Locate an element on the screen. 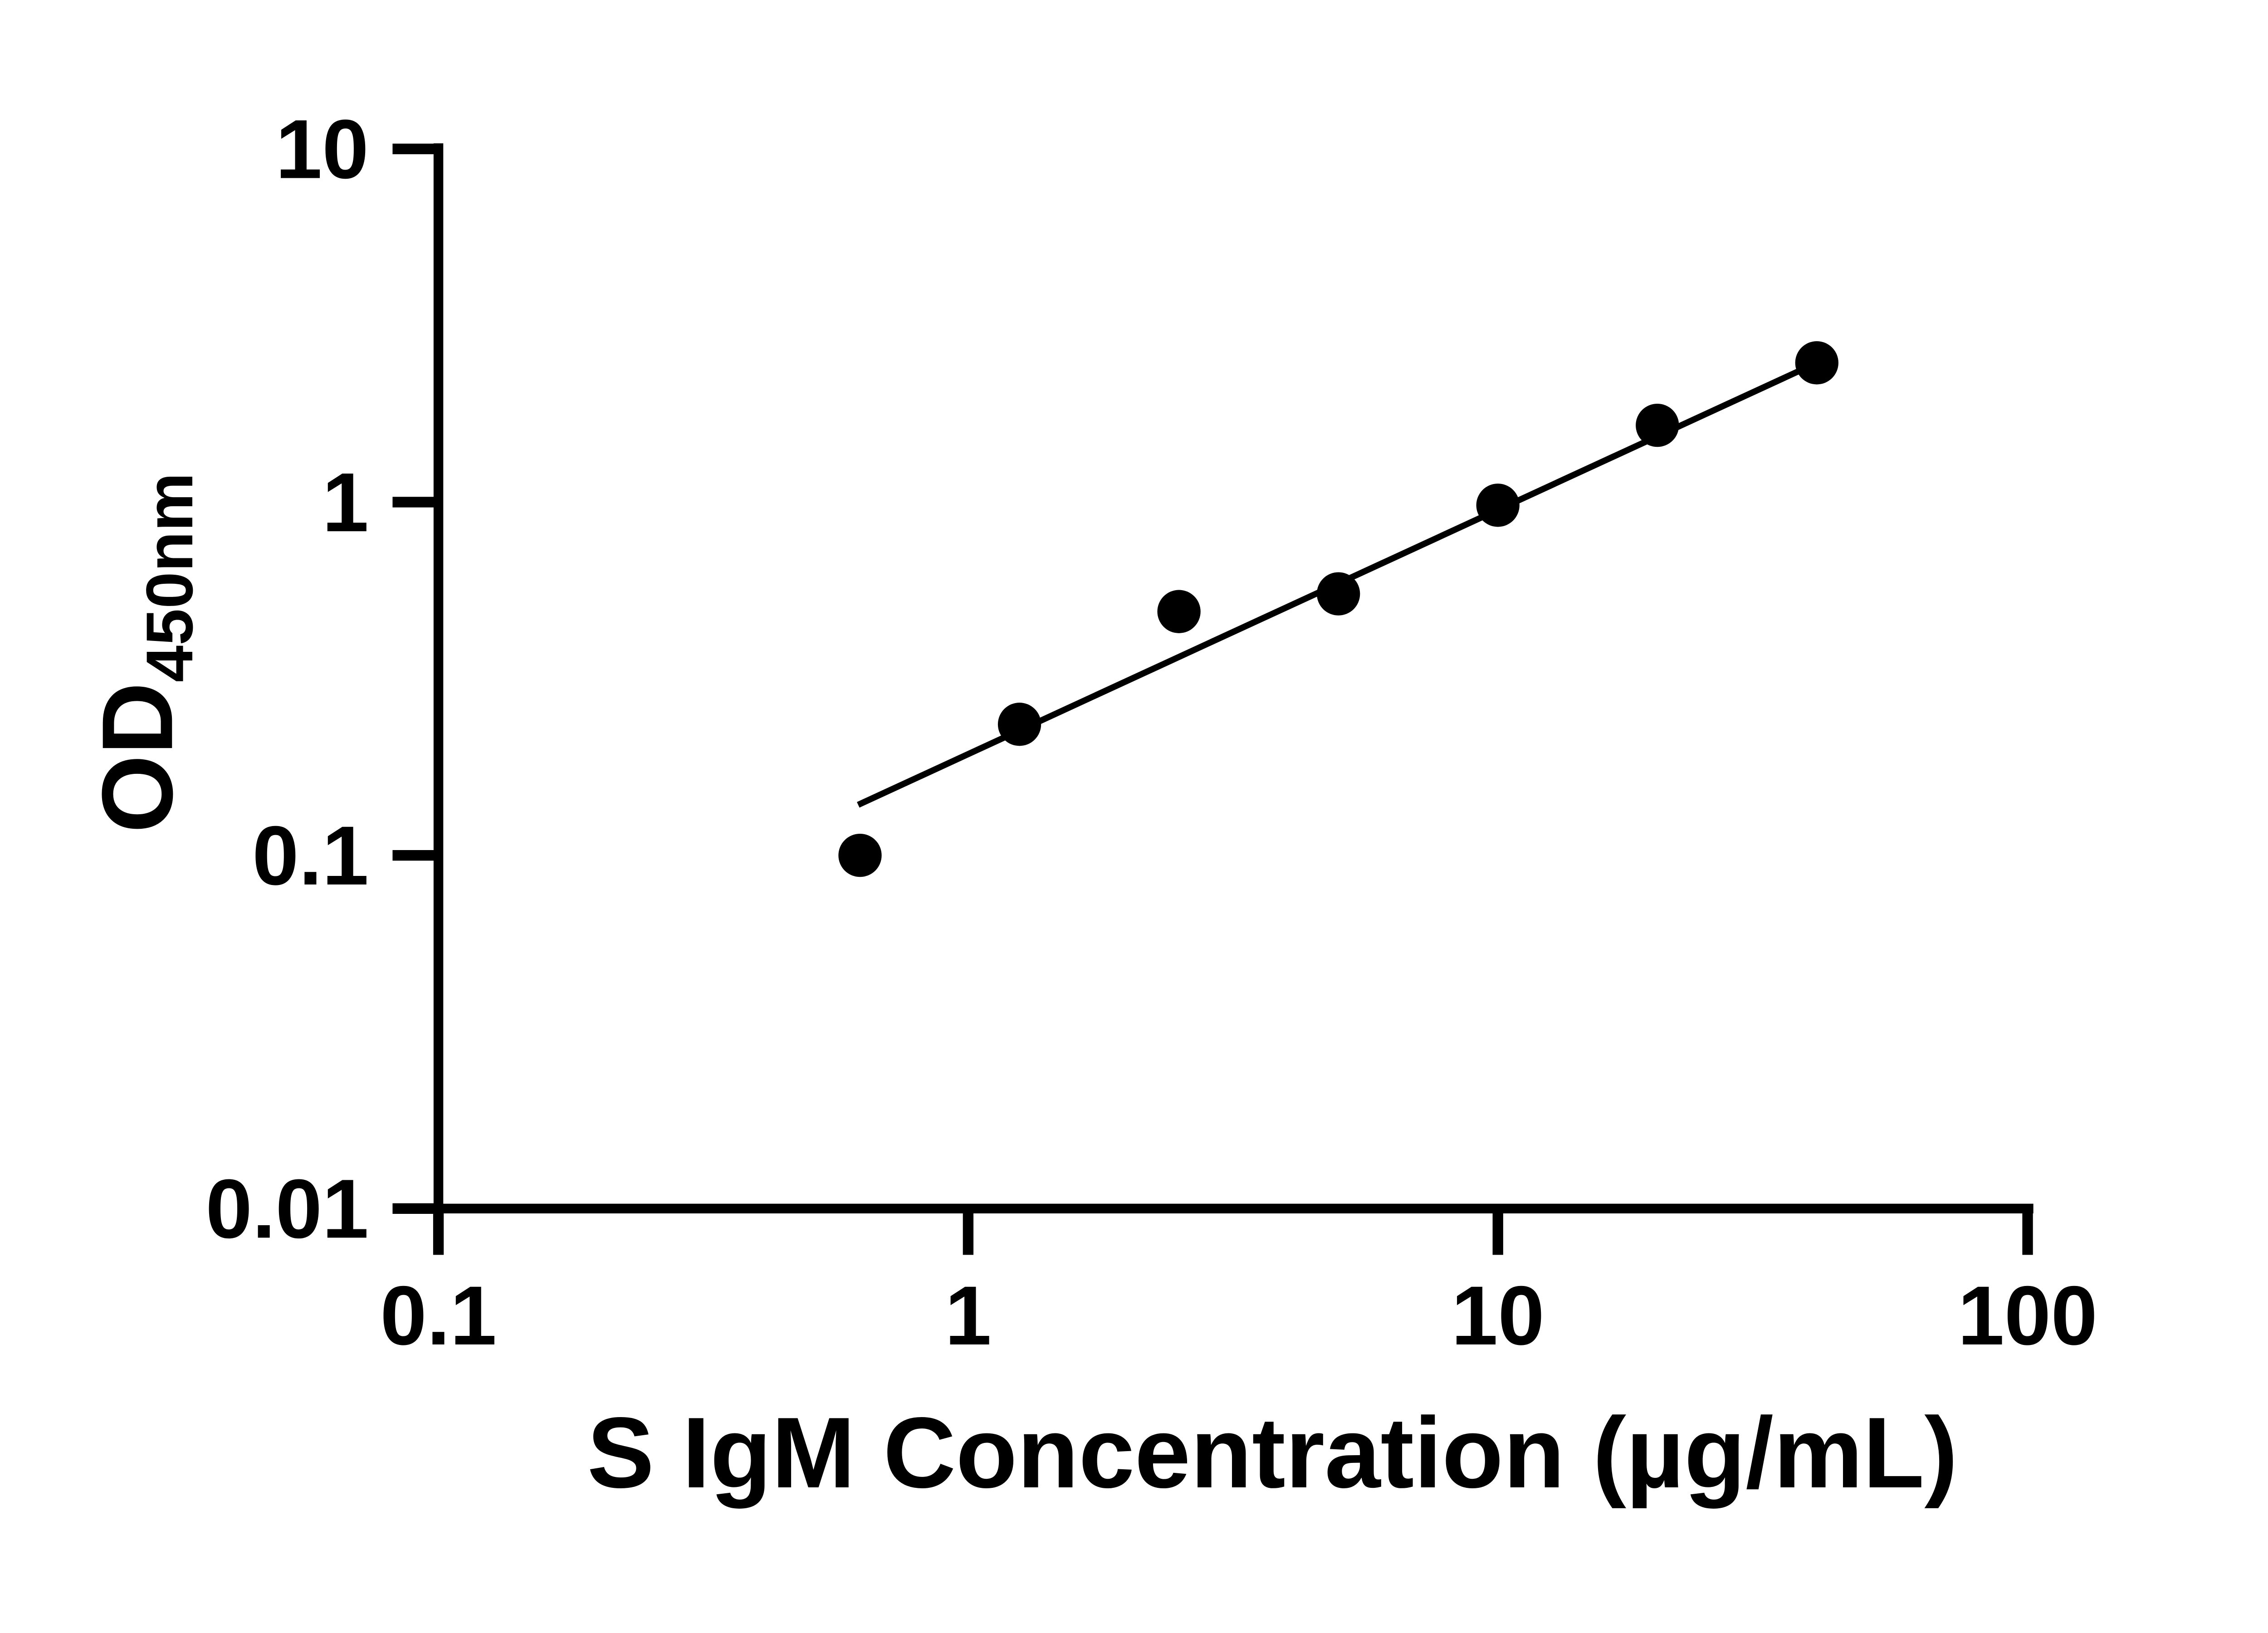 The image size is (2268, 1633). y-tick-label: 0.1 is located at coordinates (311, 856).